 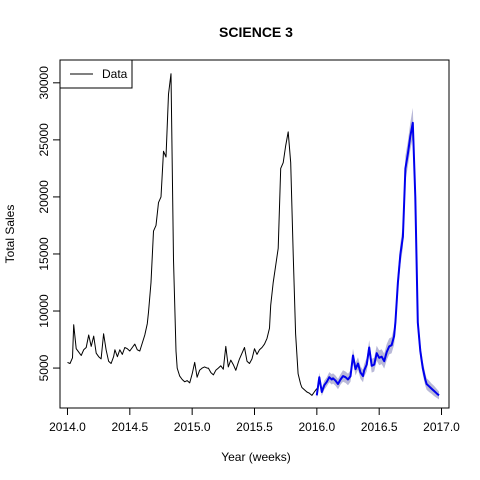 I want to click on x-tick-label: 2016.0, so click(x=316, y=427).